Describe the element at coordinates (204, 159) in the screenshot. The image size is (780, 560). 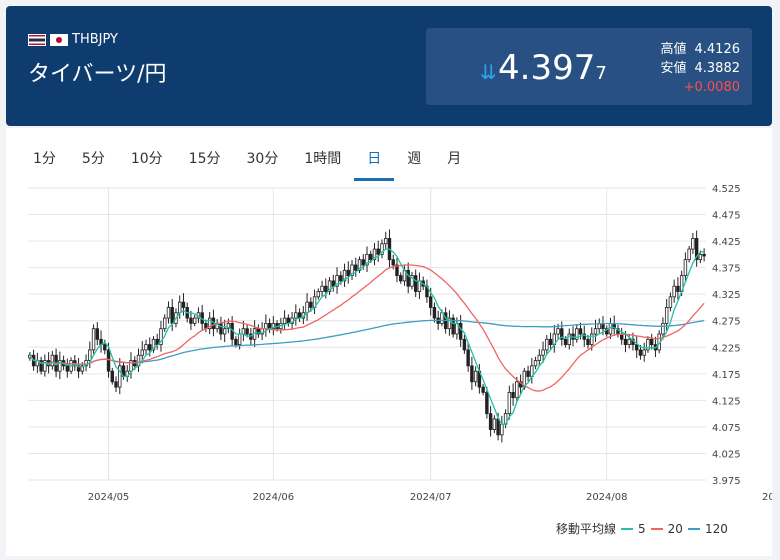
I see `tab-3: 15分` at that location.